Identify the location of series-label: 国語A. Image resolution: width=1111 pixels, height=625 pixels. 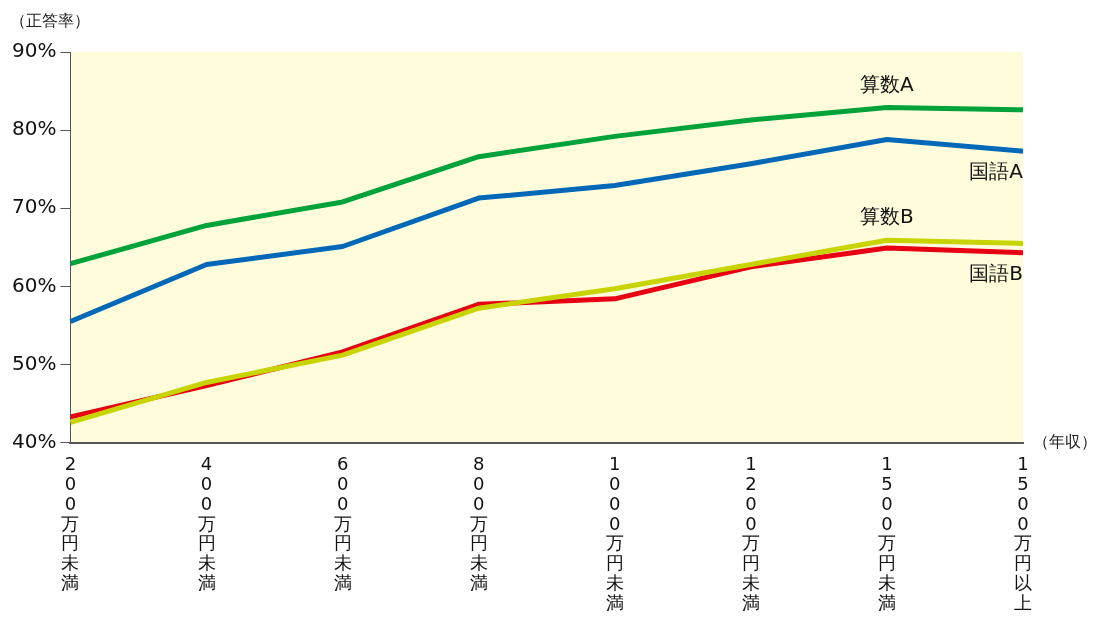
(996, 171).